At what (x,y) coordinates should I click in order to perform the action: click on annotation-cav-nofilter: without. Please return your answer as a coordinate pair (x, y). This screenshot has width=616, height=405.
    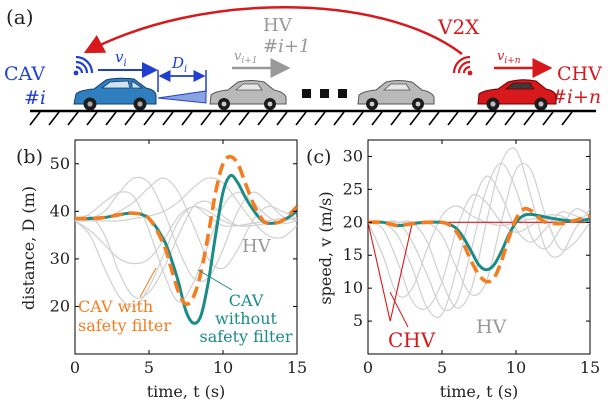
    Looking at the image, I should click on (246, 318).